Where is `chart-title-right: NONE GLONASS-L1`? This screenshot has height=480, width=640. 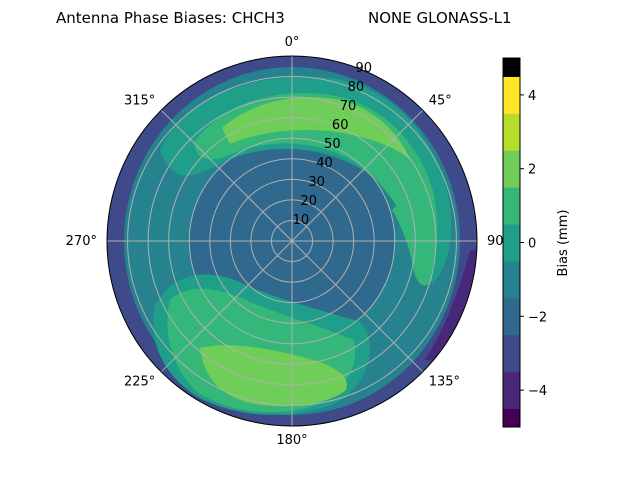 chart-title-right: NONE GLONASS-L1 is located at coordinates (440, 18).